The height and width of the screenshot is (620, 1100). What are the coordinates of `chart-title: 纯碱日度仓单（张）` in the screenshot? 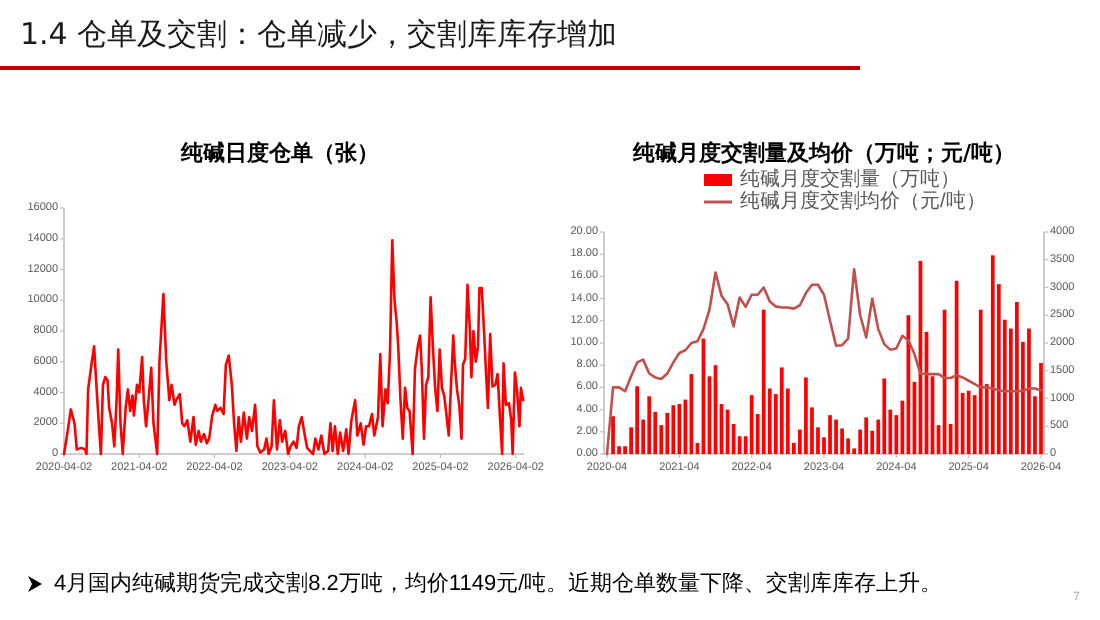 It's located at (279, 153).